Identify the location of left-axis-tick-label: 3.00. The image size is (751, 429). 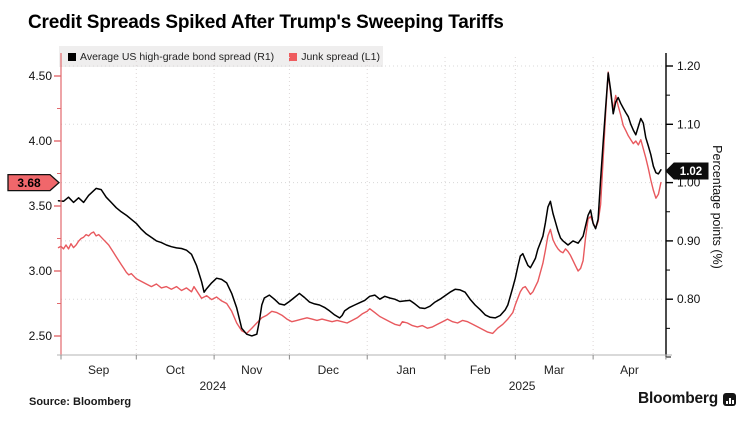
(41, 271).